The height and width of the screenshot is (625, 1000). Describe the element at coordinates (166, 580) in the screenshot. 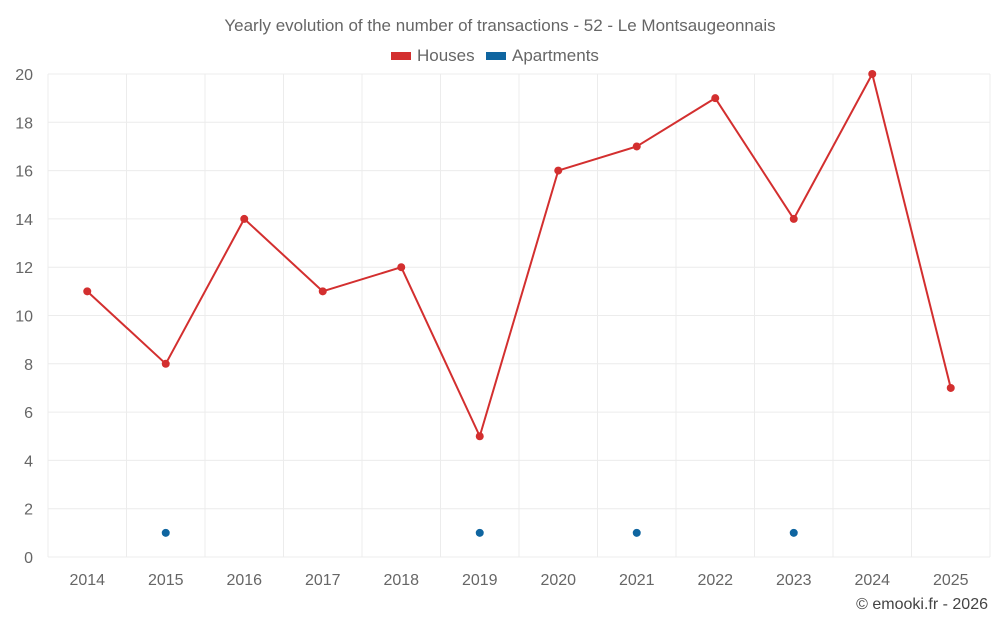

I see `x-tick-label: 2015` at that location.